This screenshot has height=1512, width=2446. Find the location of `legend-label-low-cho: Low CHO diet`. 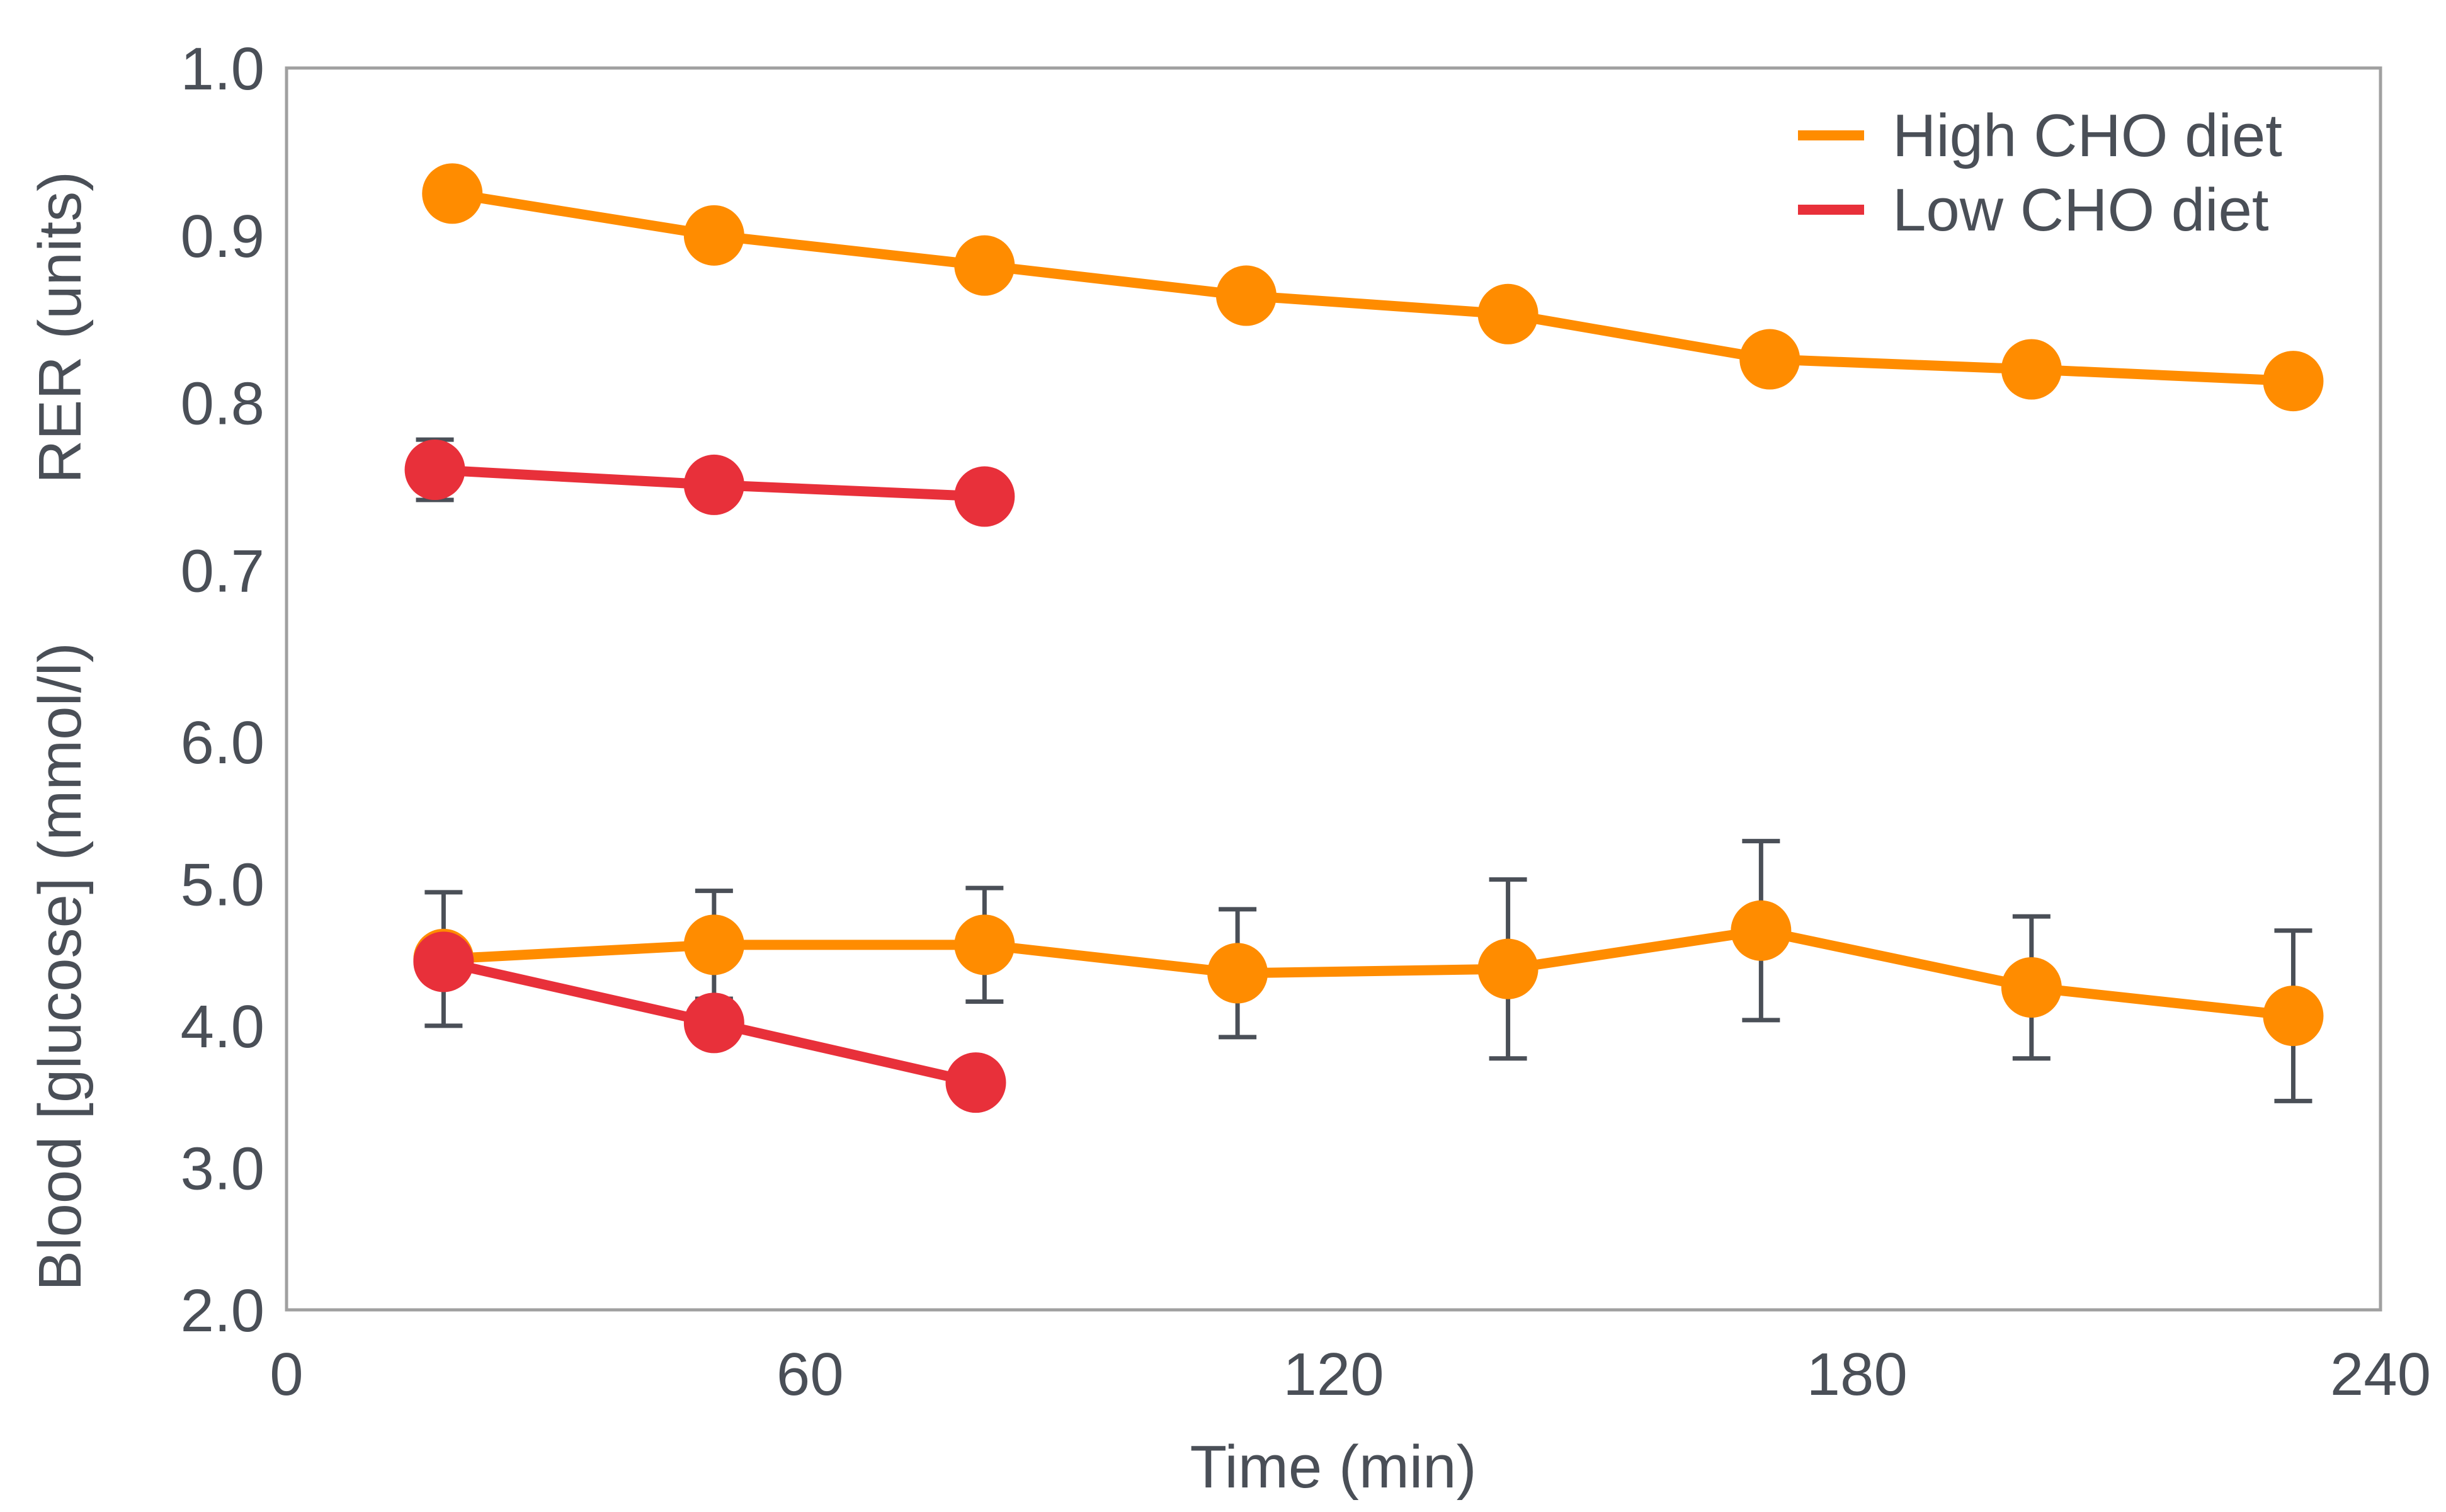

legend-label-low-cho: Low CHO diet is located at coordinates (2081, 210).